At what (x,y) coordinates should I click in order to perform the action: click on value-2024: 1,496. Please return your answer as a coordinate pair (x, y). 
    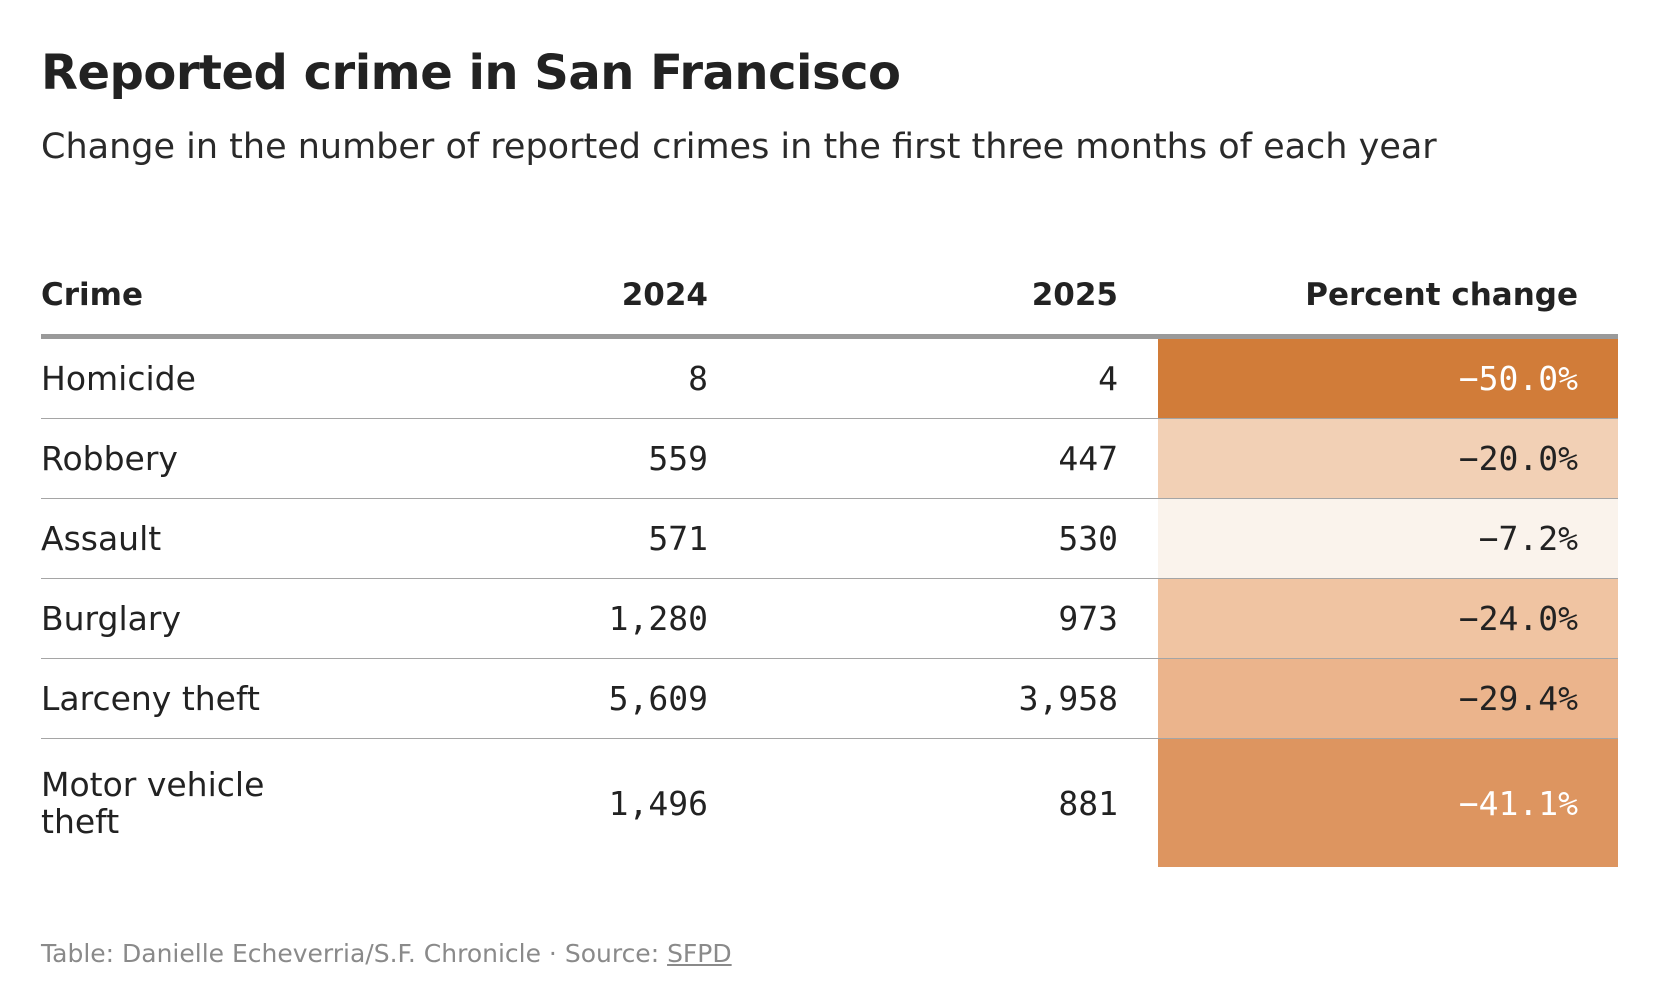
    Looking at the image, I should click on (658, 803).